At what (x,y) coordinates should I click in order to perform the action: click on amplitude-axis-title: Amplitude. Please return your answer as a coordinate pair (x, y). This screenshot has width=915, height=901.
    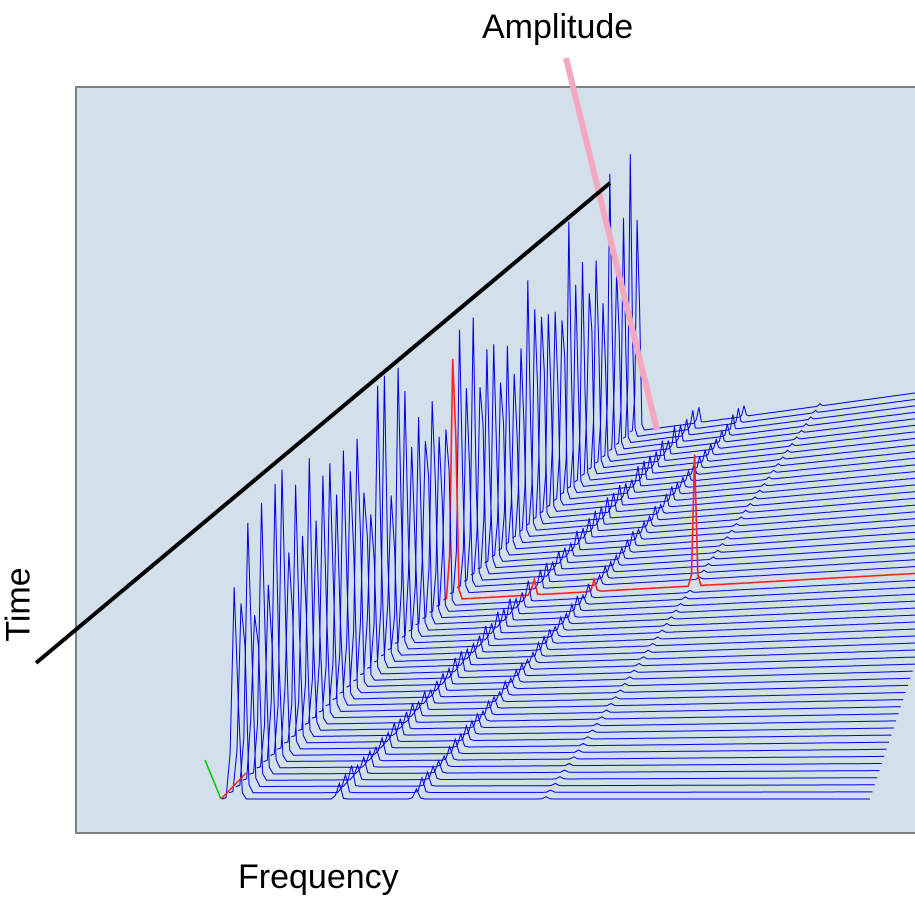
    Looking at the image, I should click on (558, 27).